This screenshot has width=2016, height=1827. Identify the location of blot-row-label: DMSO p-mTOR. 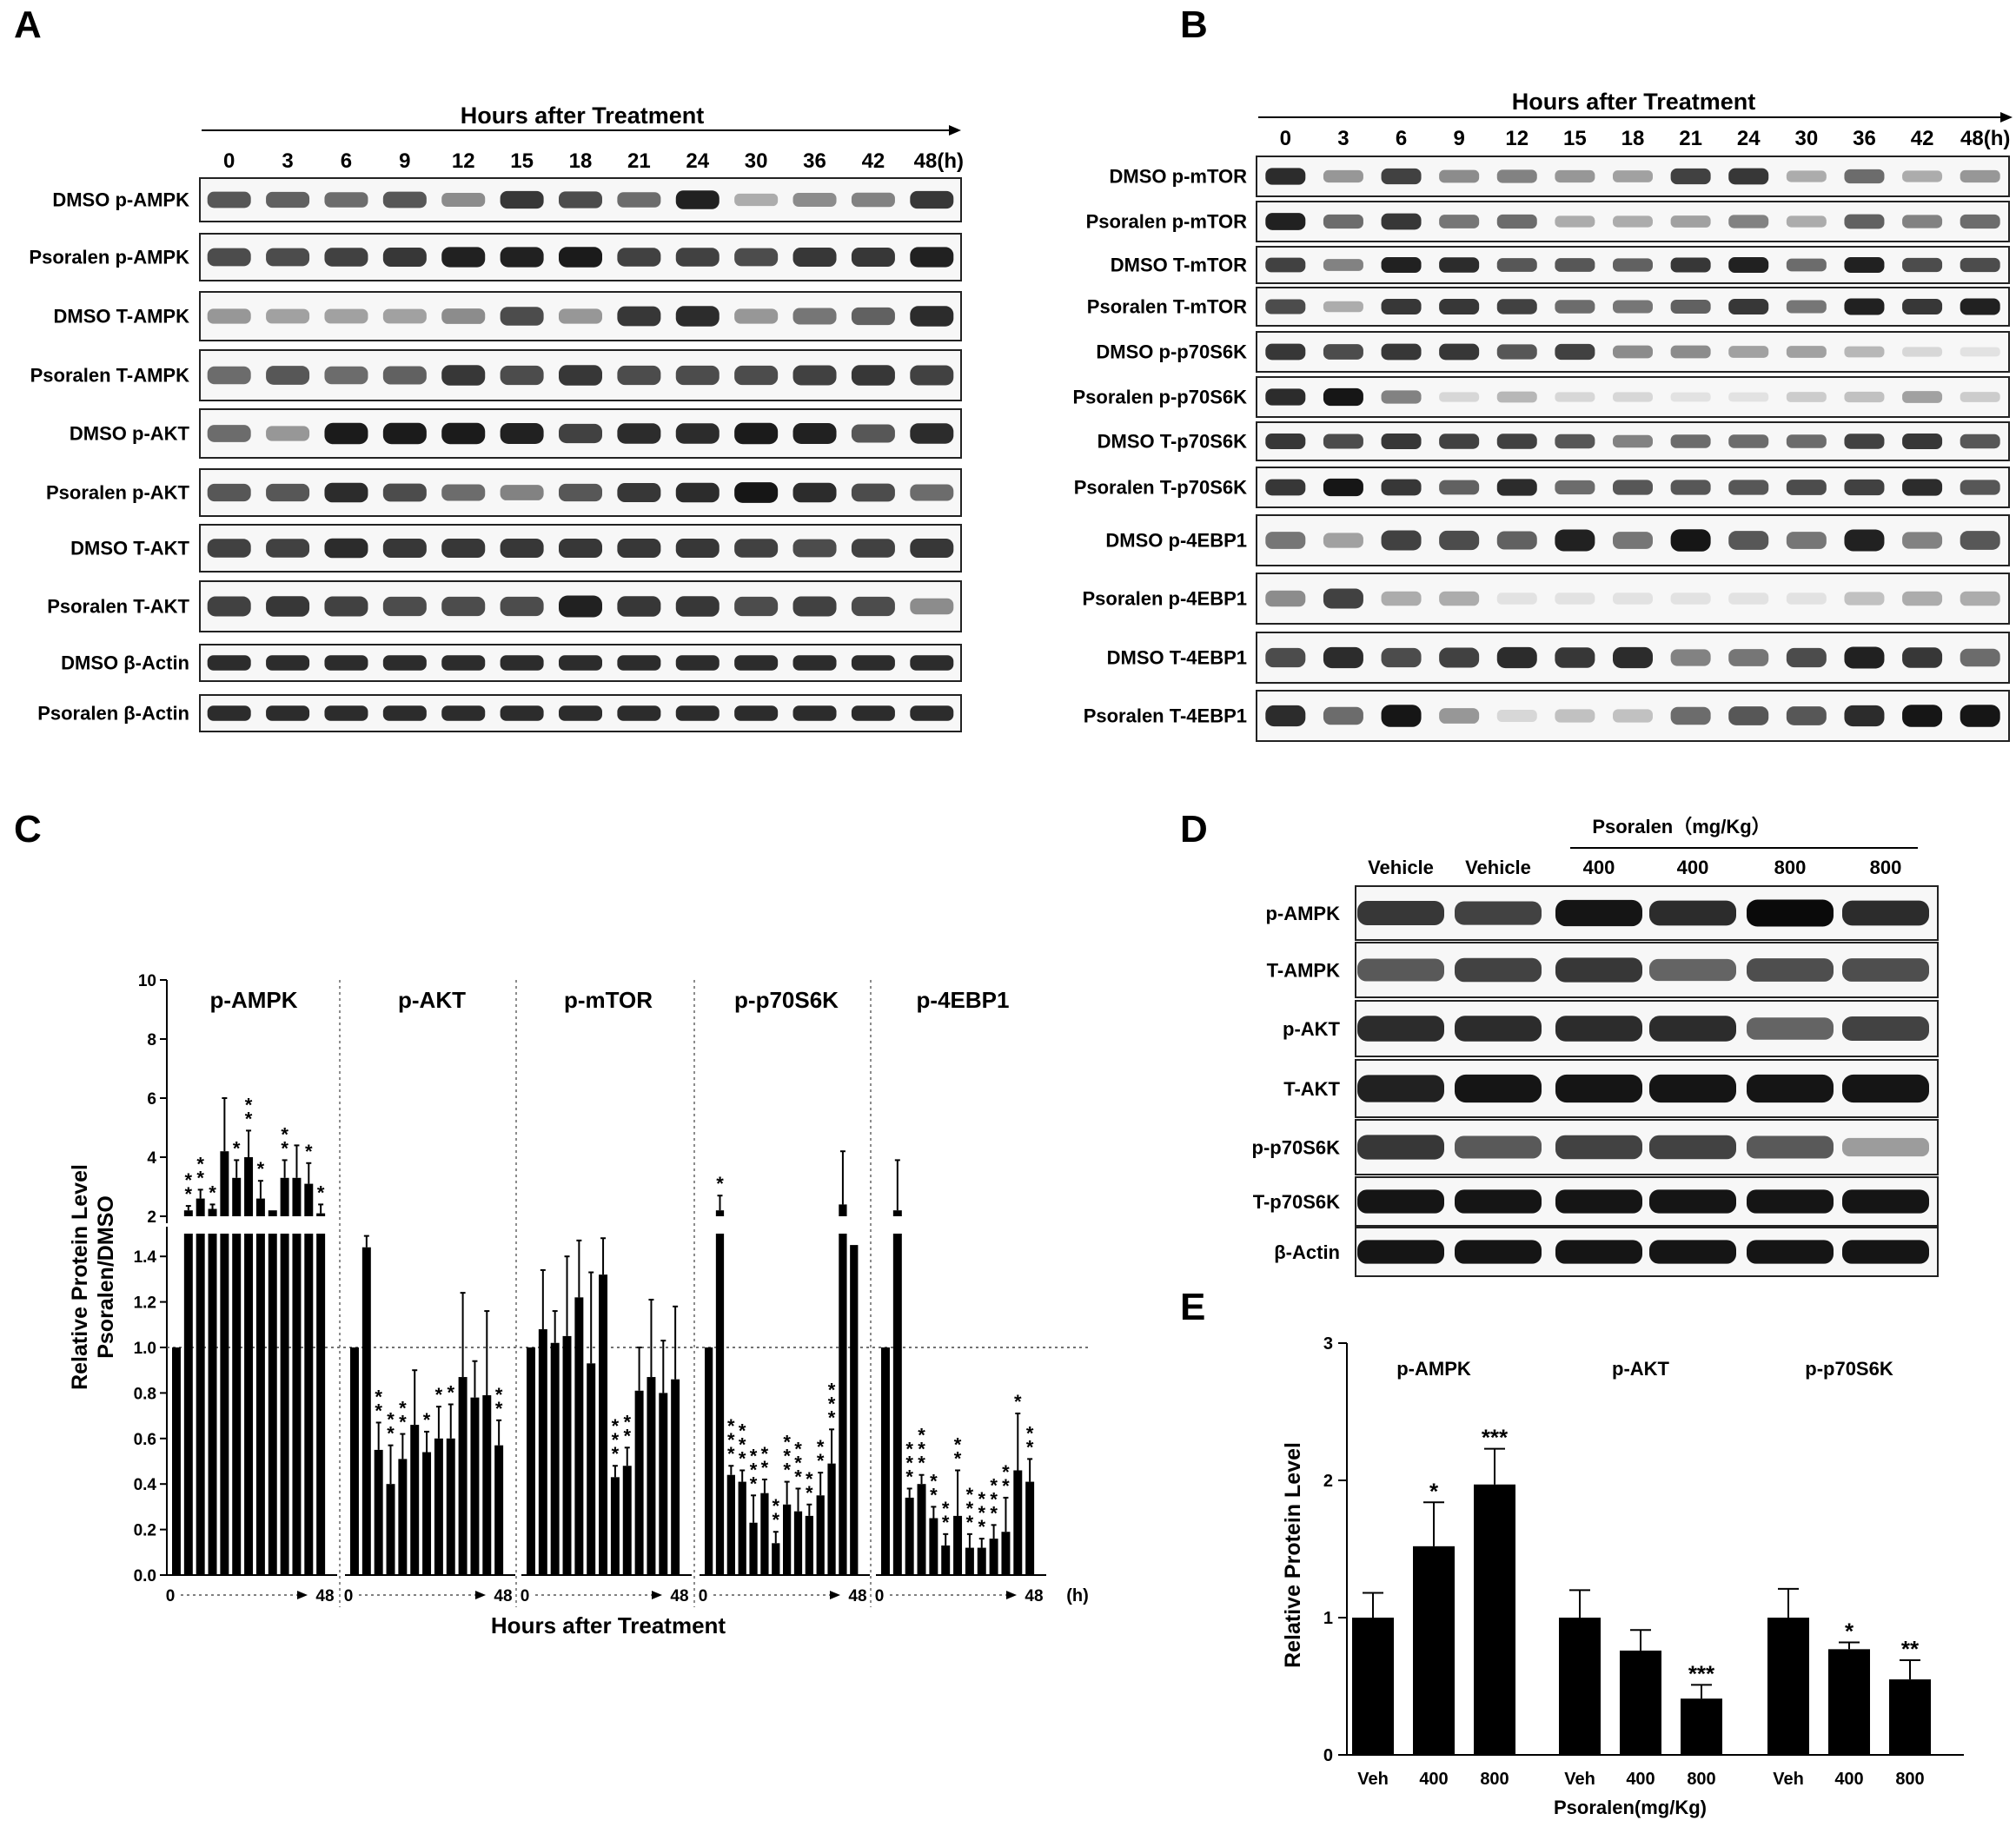
(1179, 177).